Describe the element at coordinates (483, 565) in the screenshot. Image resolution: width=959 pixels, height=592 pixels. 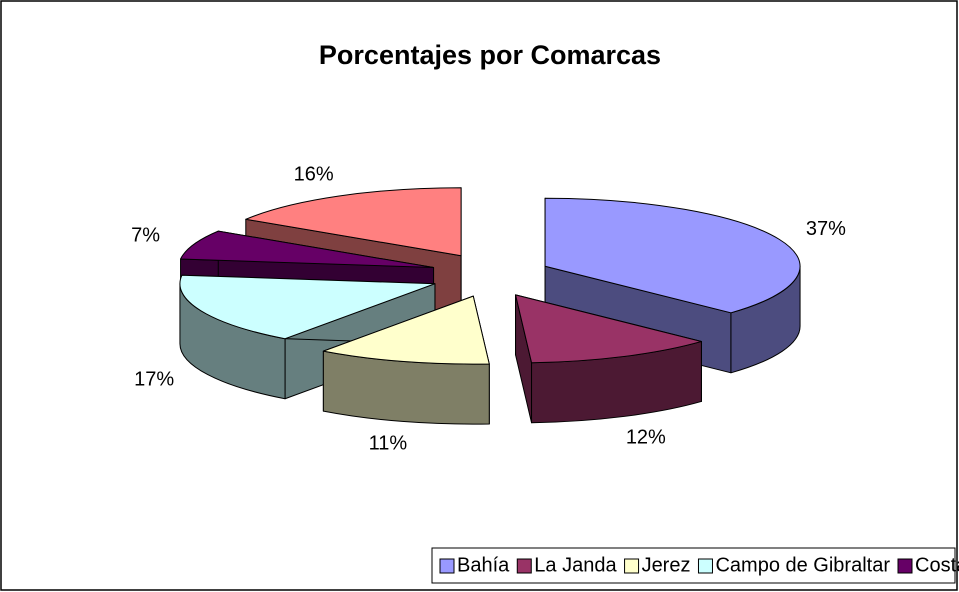
I see `legend-label: Bahía` at that location.